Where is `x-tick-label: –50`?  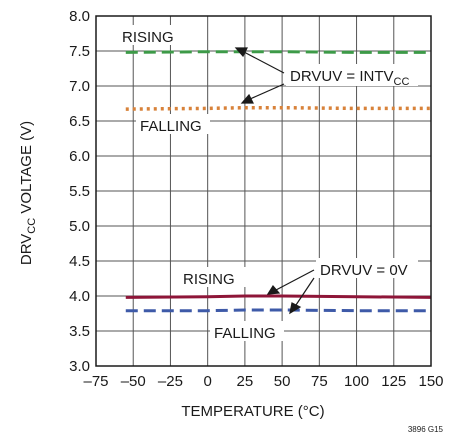
x-tick-label: –50 is located at coordinates (133, 381).